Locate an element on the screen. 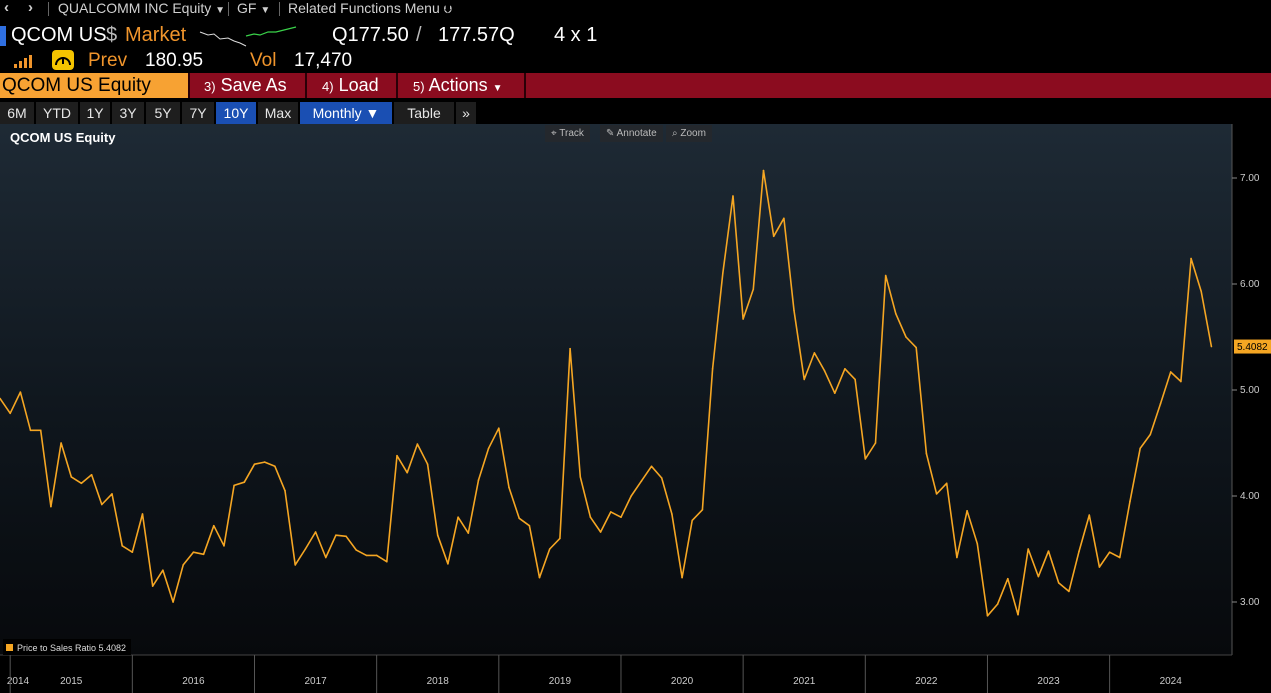 The width and height of the screenshot is (1271, 693). range-ytd: YTD is located at coordinates (57, 113).